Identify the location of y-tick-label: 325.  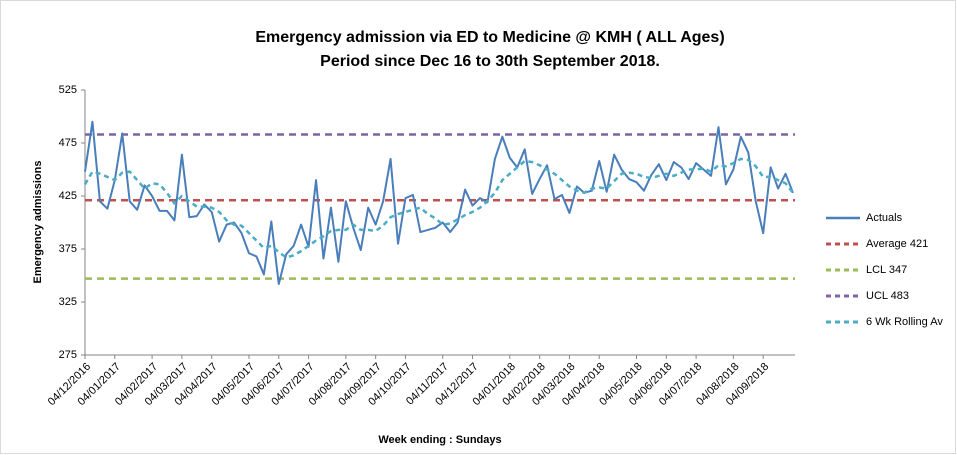
(68, 302).